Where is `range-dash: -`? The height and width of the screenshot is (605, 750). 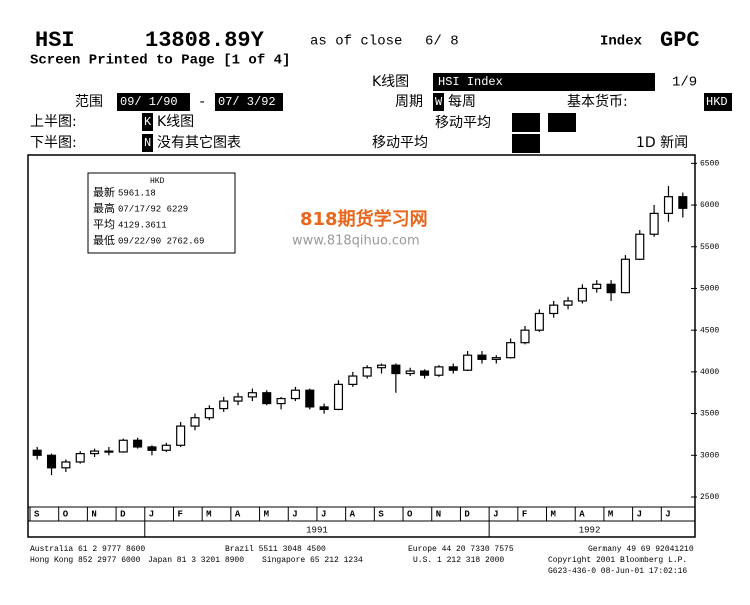 range-dash: - is located at coordinates (202, 103).